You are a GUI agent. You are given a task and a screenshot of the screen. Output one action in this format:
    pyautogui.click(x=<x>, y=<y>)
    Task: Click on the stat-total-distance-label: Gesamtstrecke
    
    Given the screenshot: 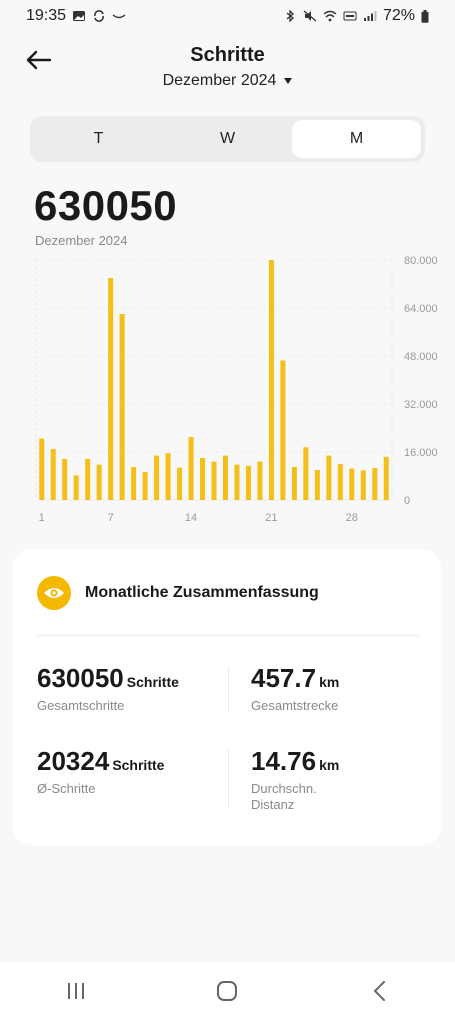 What is the action you would take?
    pyautogui.click(x=295, y=705)
    